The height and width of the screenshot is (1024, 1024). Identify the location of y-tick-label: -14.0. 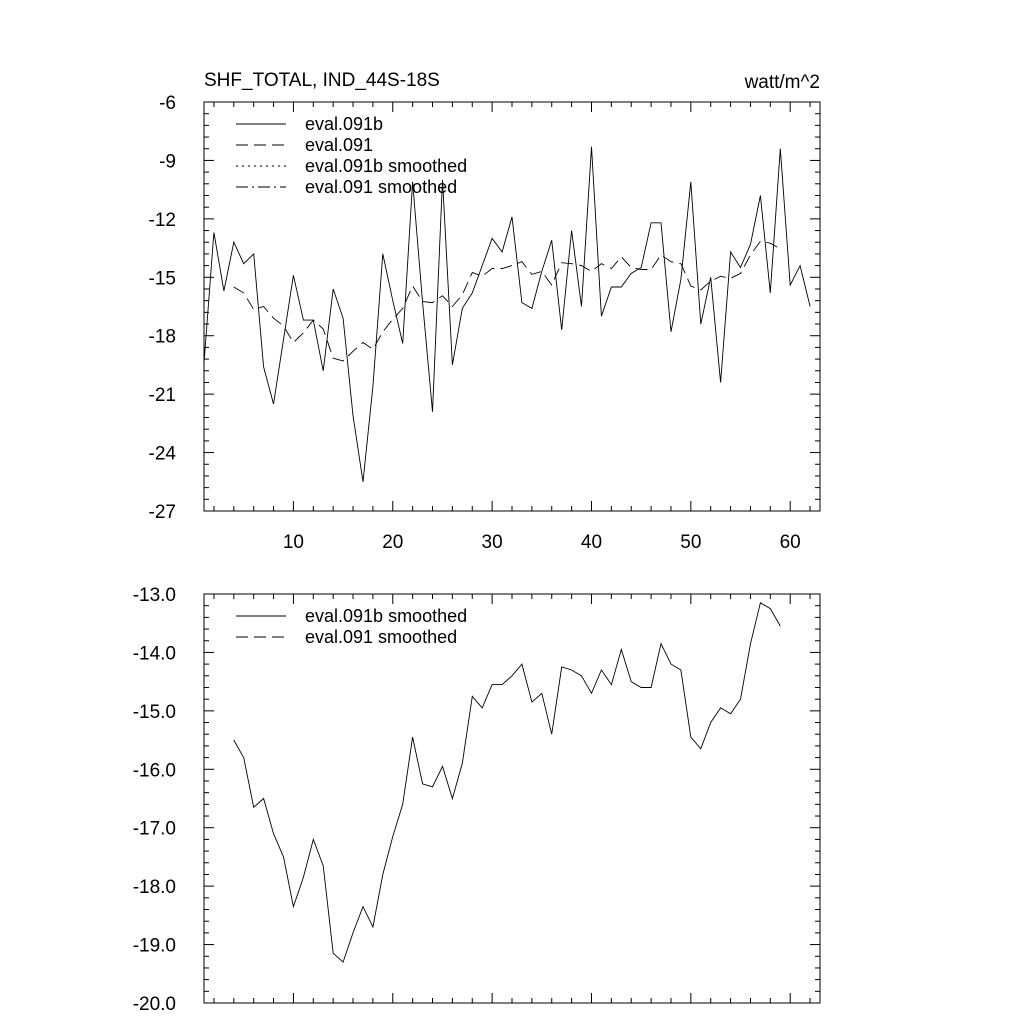
(154, 653).